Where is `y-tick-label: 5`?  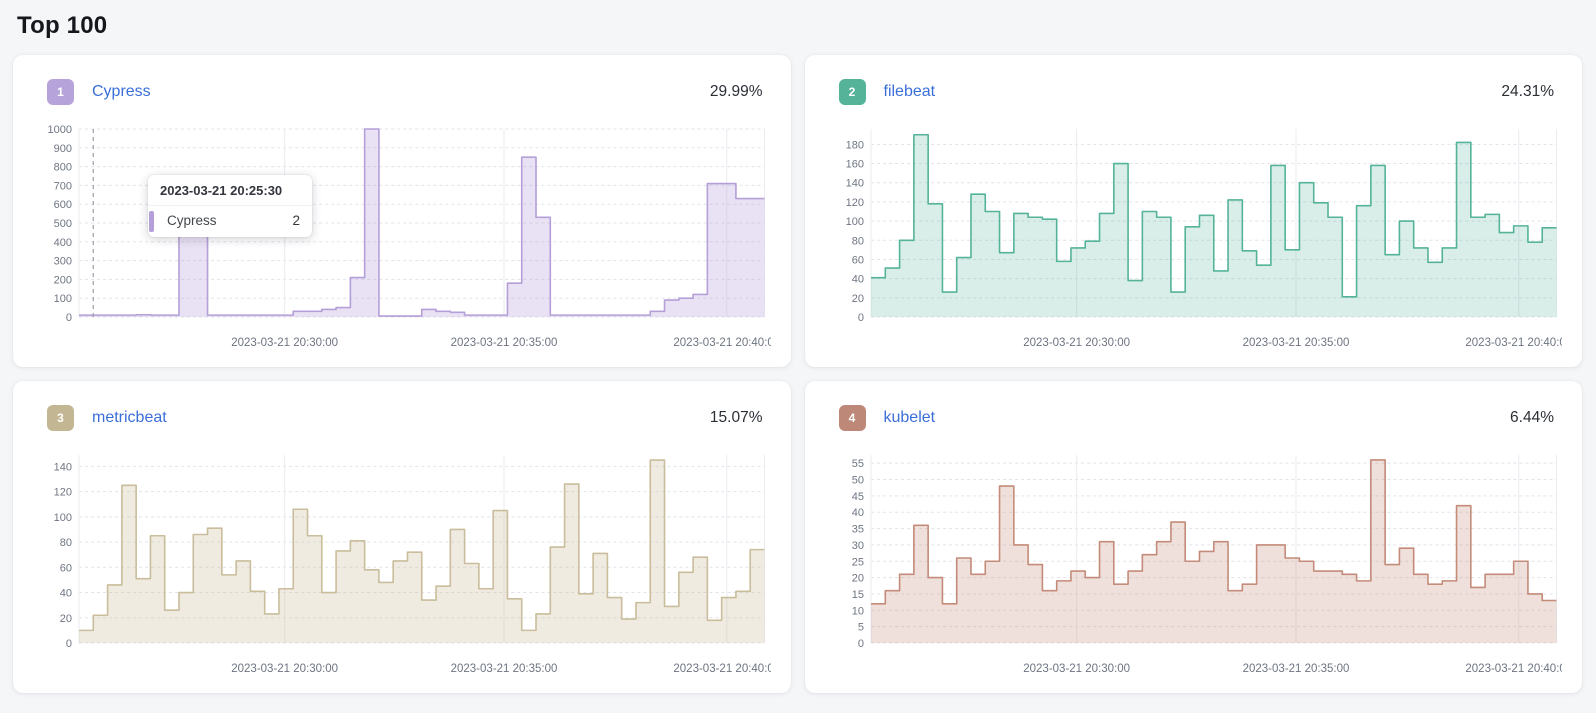
y-tick-label: 5 is located at coordinates (860, 628).